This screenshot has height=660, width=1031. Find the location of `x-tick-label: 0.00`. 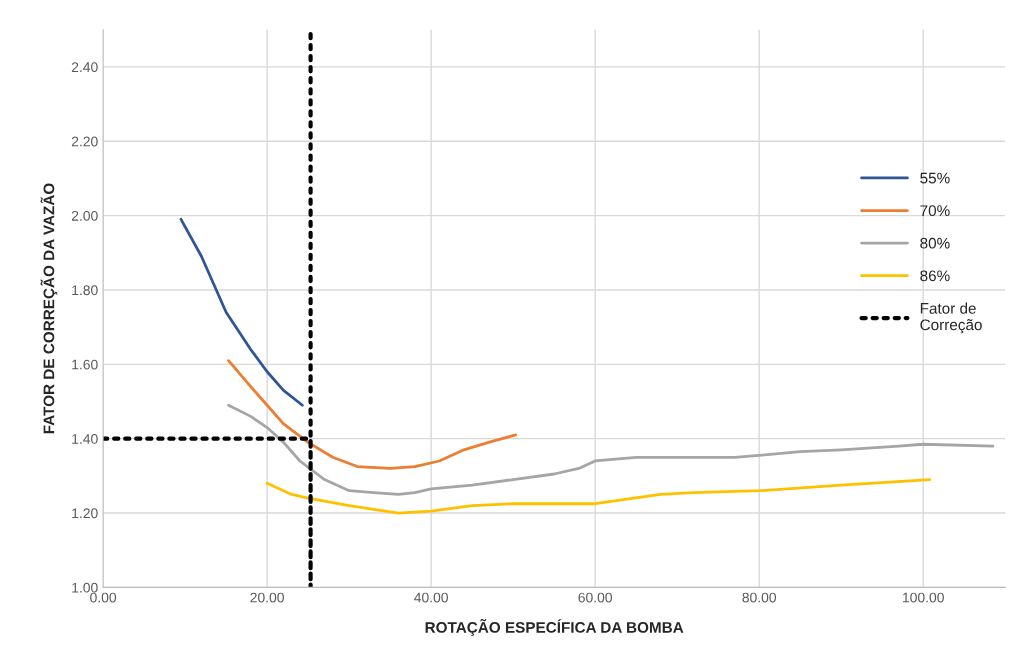

x-tick-label: 0.00 is located at coordinates (103, 597).